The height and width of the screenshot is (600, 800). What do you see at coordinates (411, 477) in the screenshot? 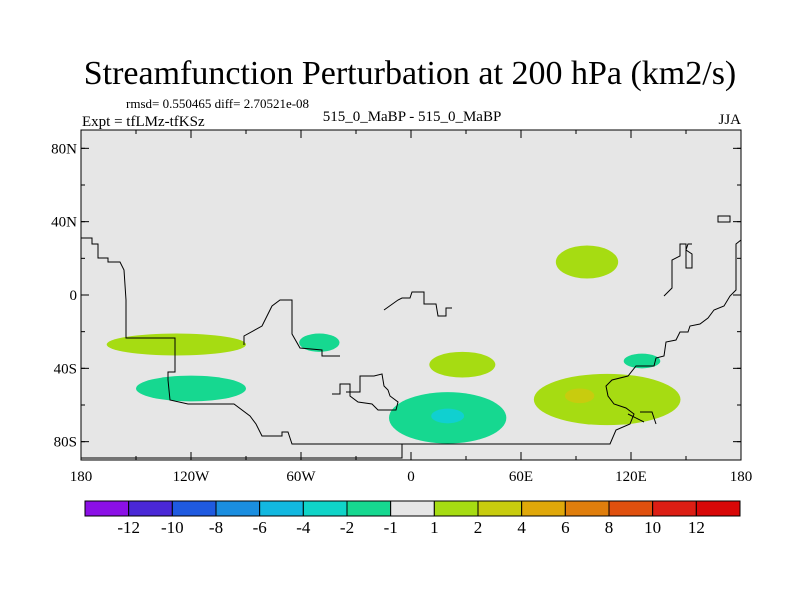
I see `x-tick-label-3: 0` at bounding box center [411, 477].